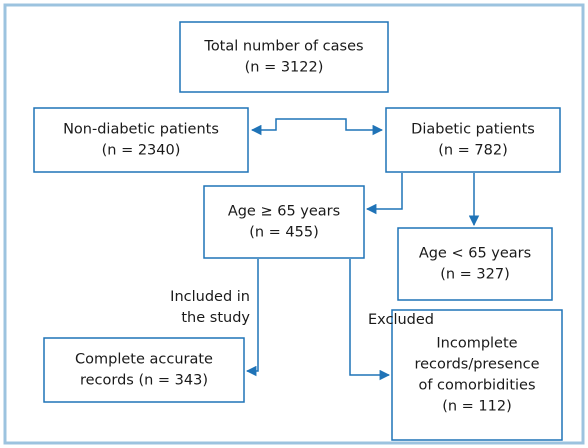  I want to click on edge-label: Excluded, so click(401, 320).